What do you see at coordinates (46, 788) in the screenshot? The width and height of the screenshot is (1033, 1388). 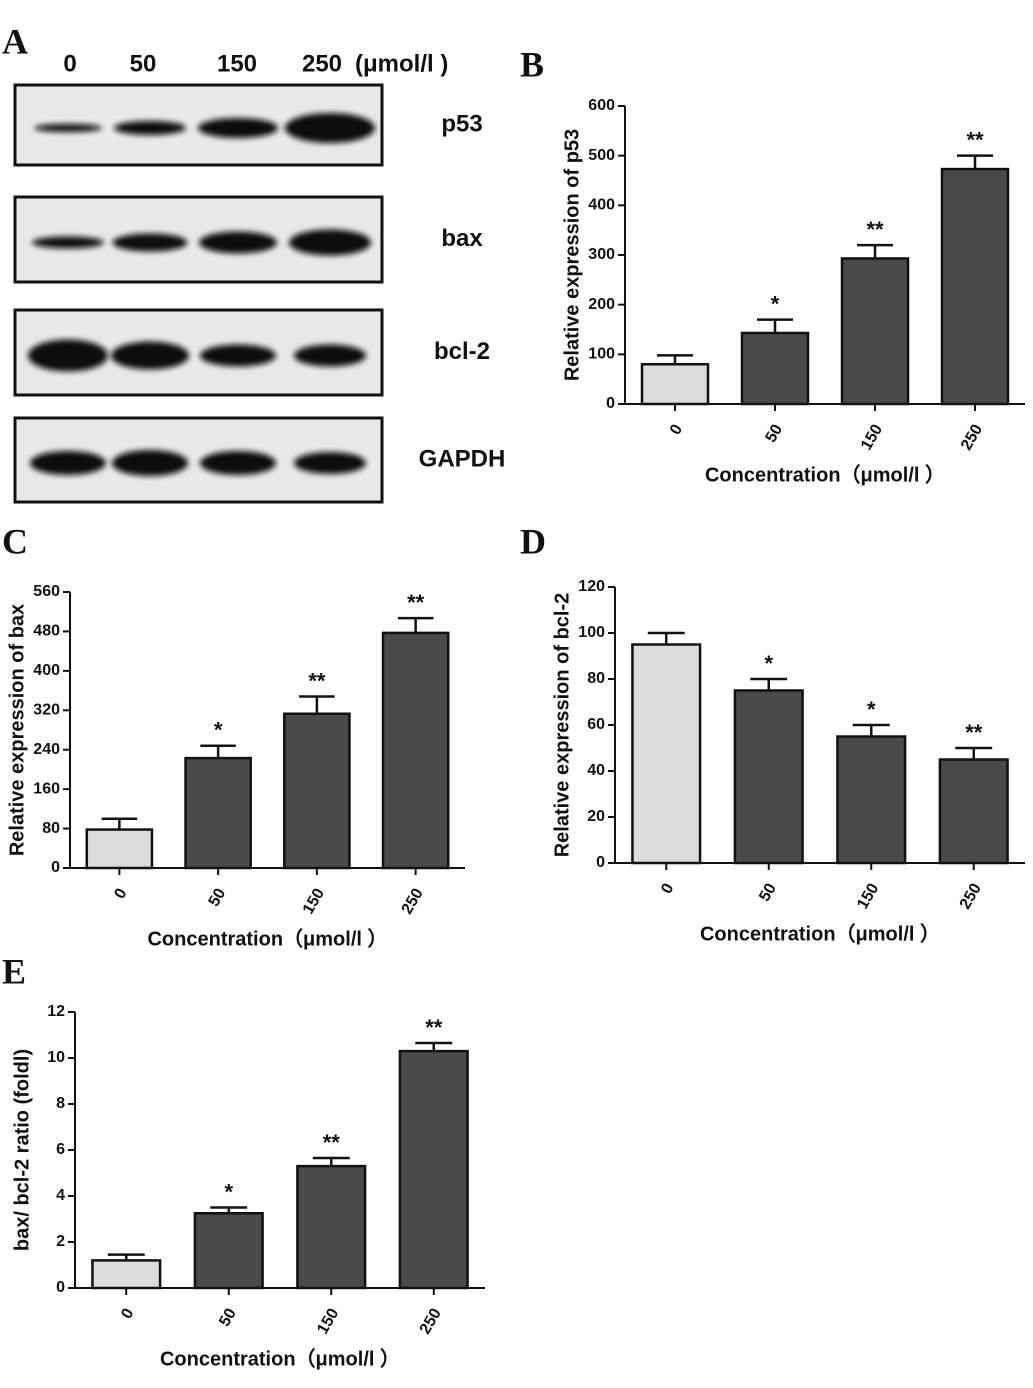 I see `y-tick-label: 160` at bounding box center [46, 788].